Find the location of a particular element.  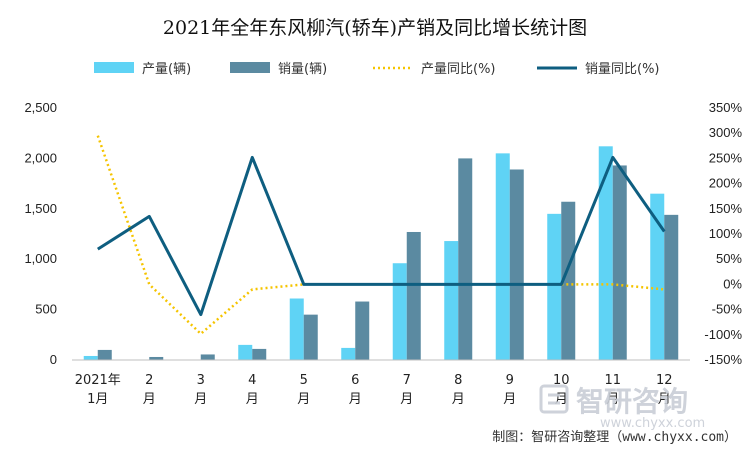

x-tick-label: 1月 is located at coordinates (97, 399).